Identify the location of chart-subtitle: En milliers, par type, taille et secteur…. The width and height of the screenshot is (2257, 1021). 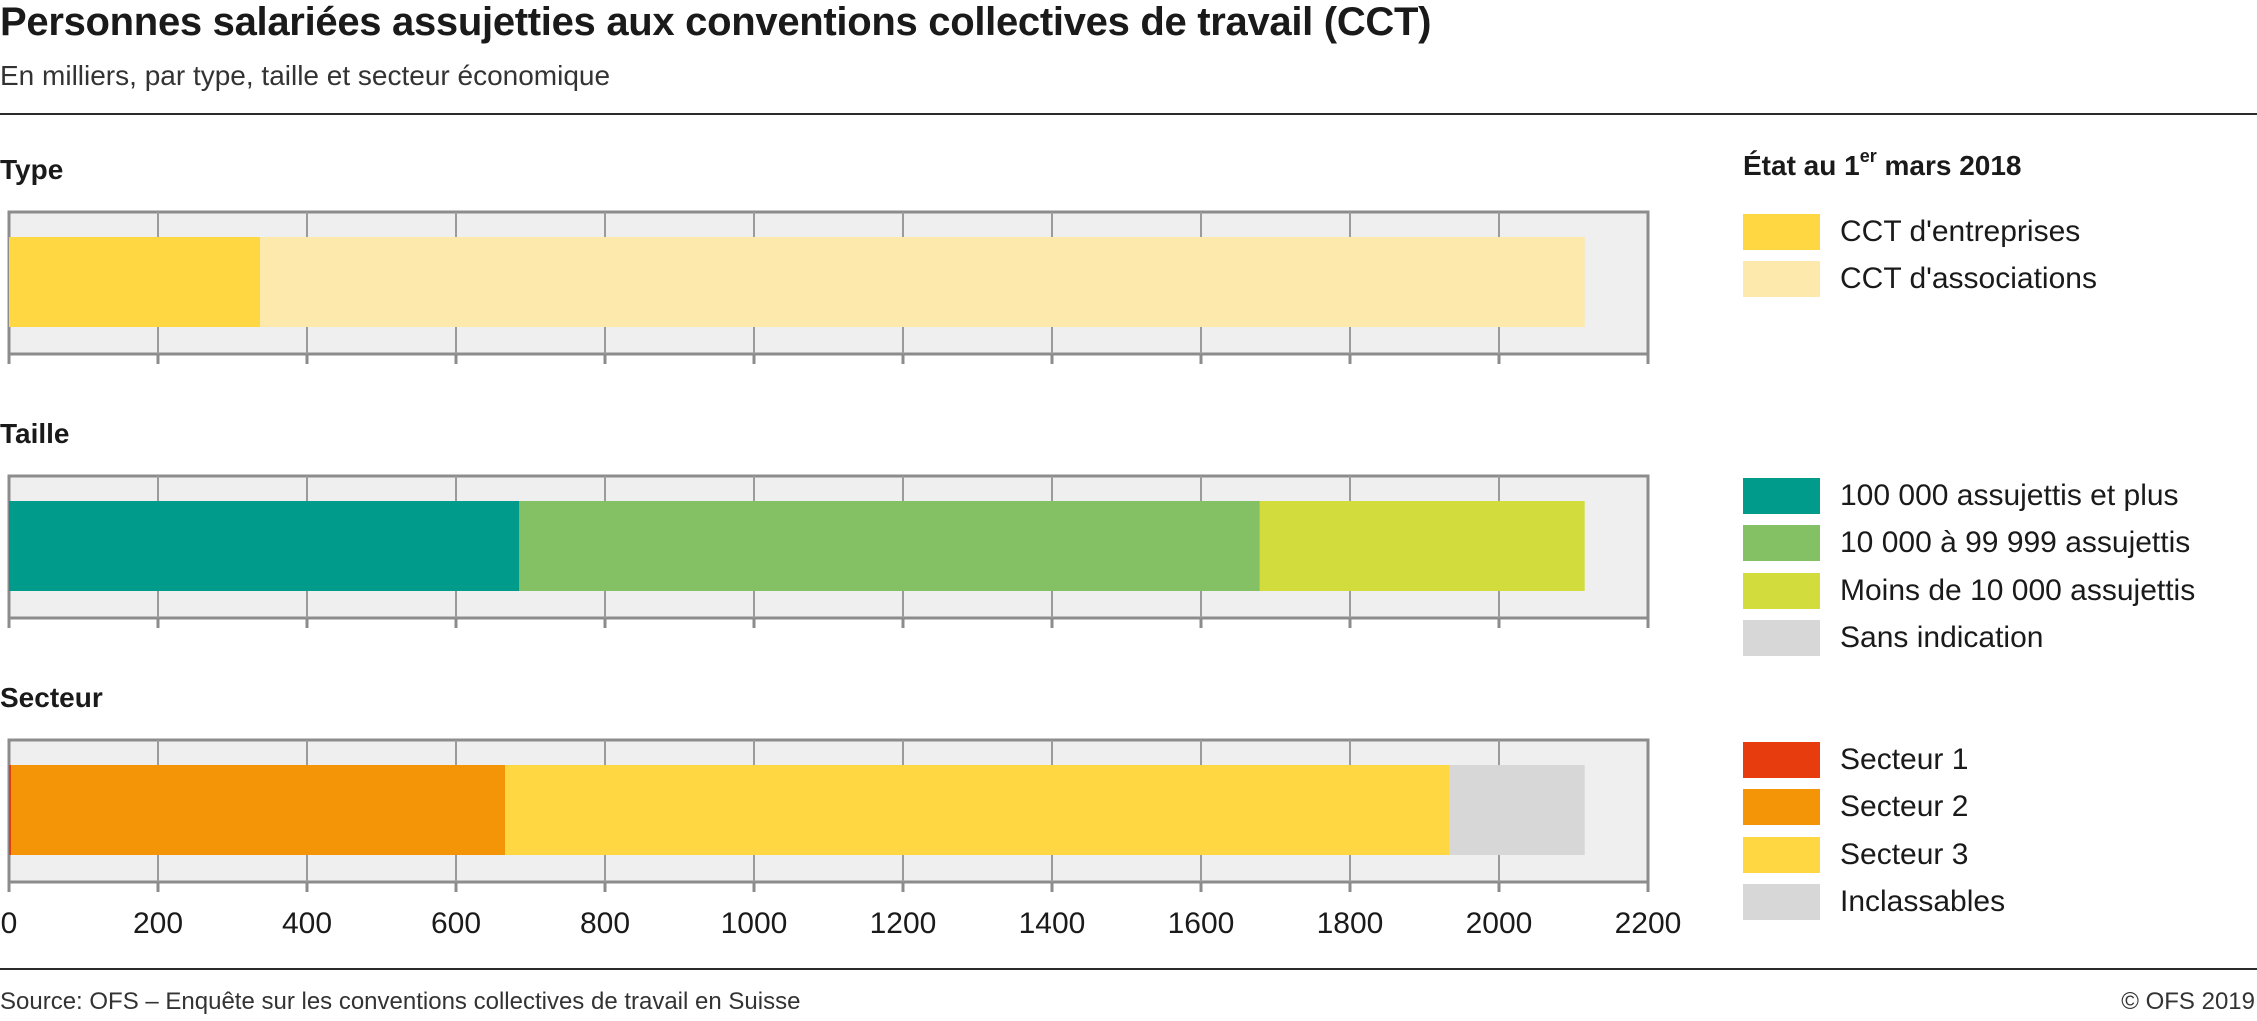
(305, 75).